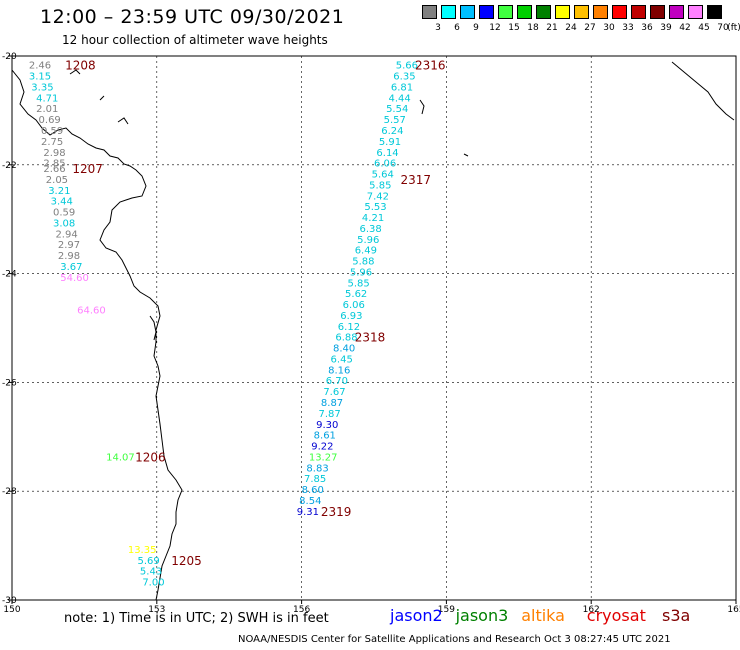  What do you see at coordinates (430, 66) in the screenshot?
I see `track-id: 2316` at bounding box center [430, 66].